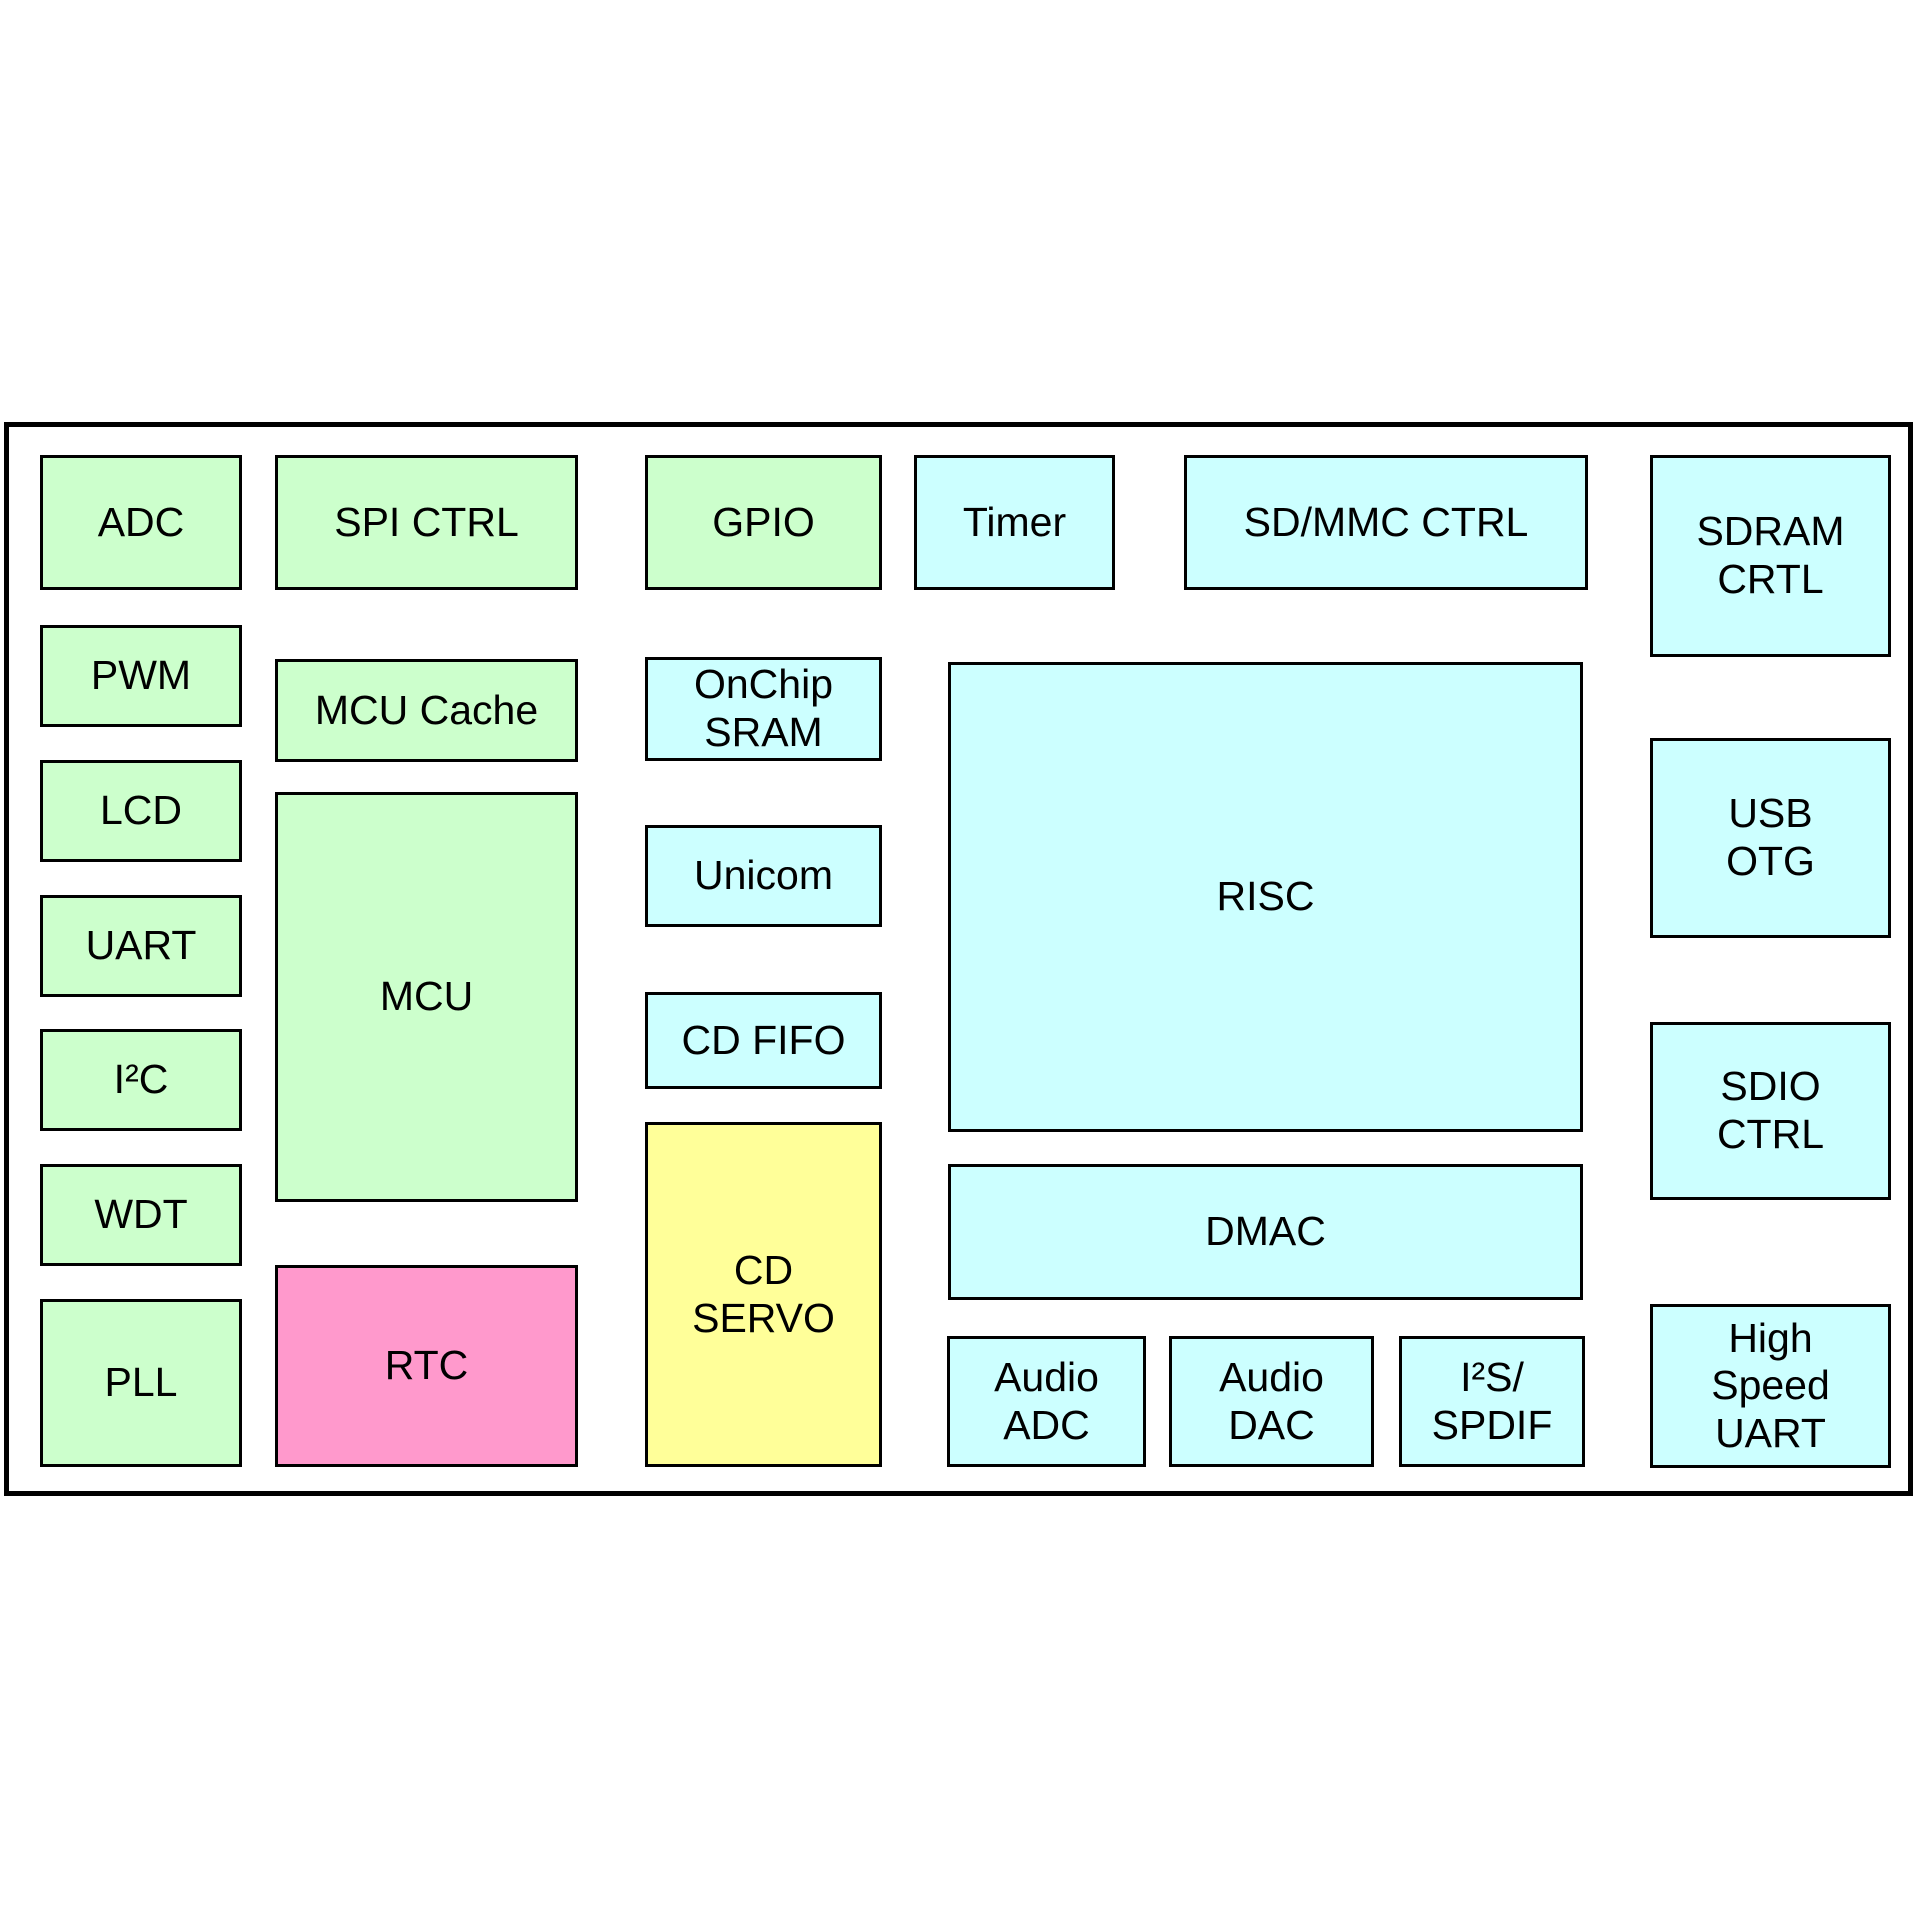 The height and width of the screenshot is (1920, 1920). Describe the element at coordinates (1770, 1111) in the screenshot. I see `block-sdio-ctrl: SDIO CTRL` at that location.